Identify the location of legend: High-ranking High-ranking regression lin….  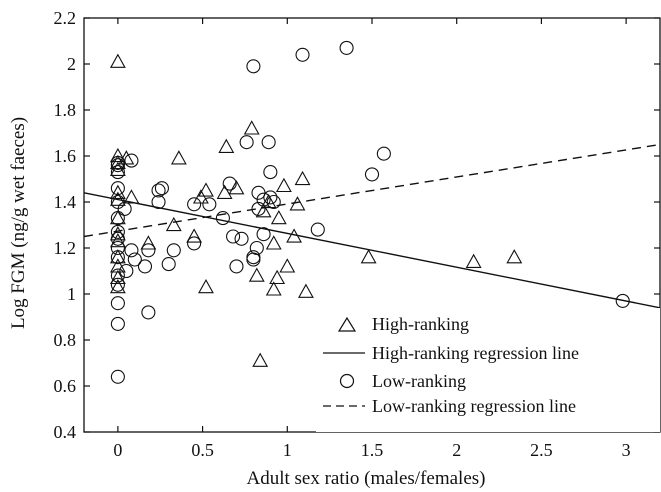
(488, 370).